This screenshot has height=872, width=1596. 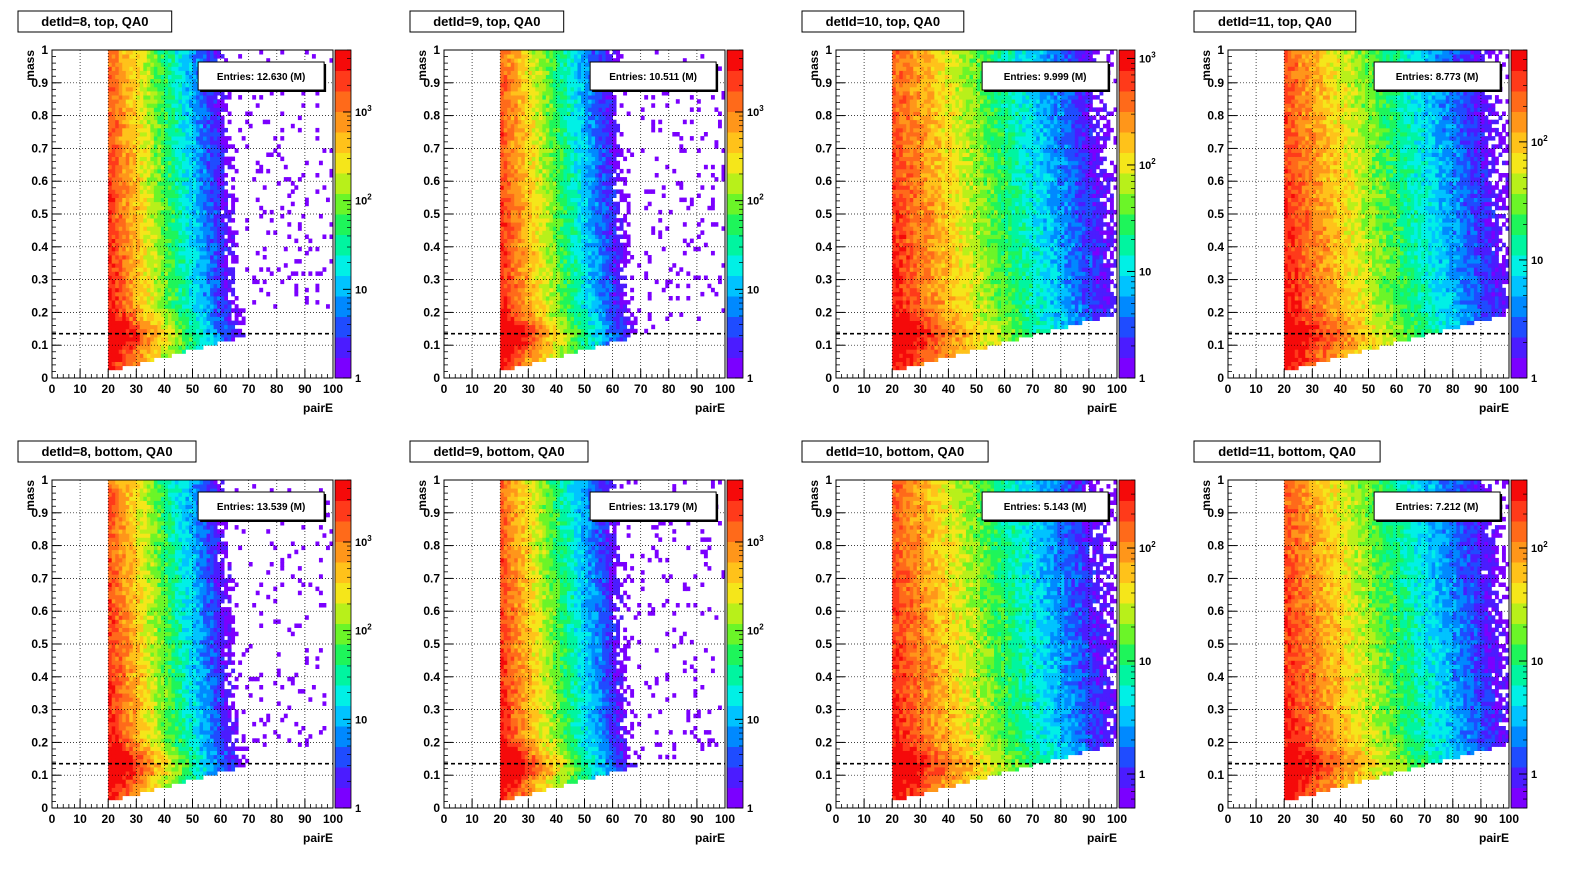 I want to click on palette-tick-exponent: 3, so click(x=369, y=108).